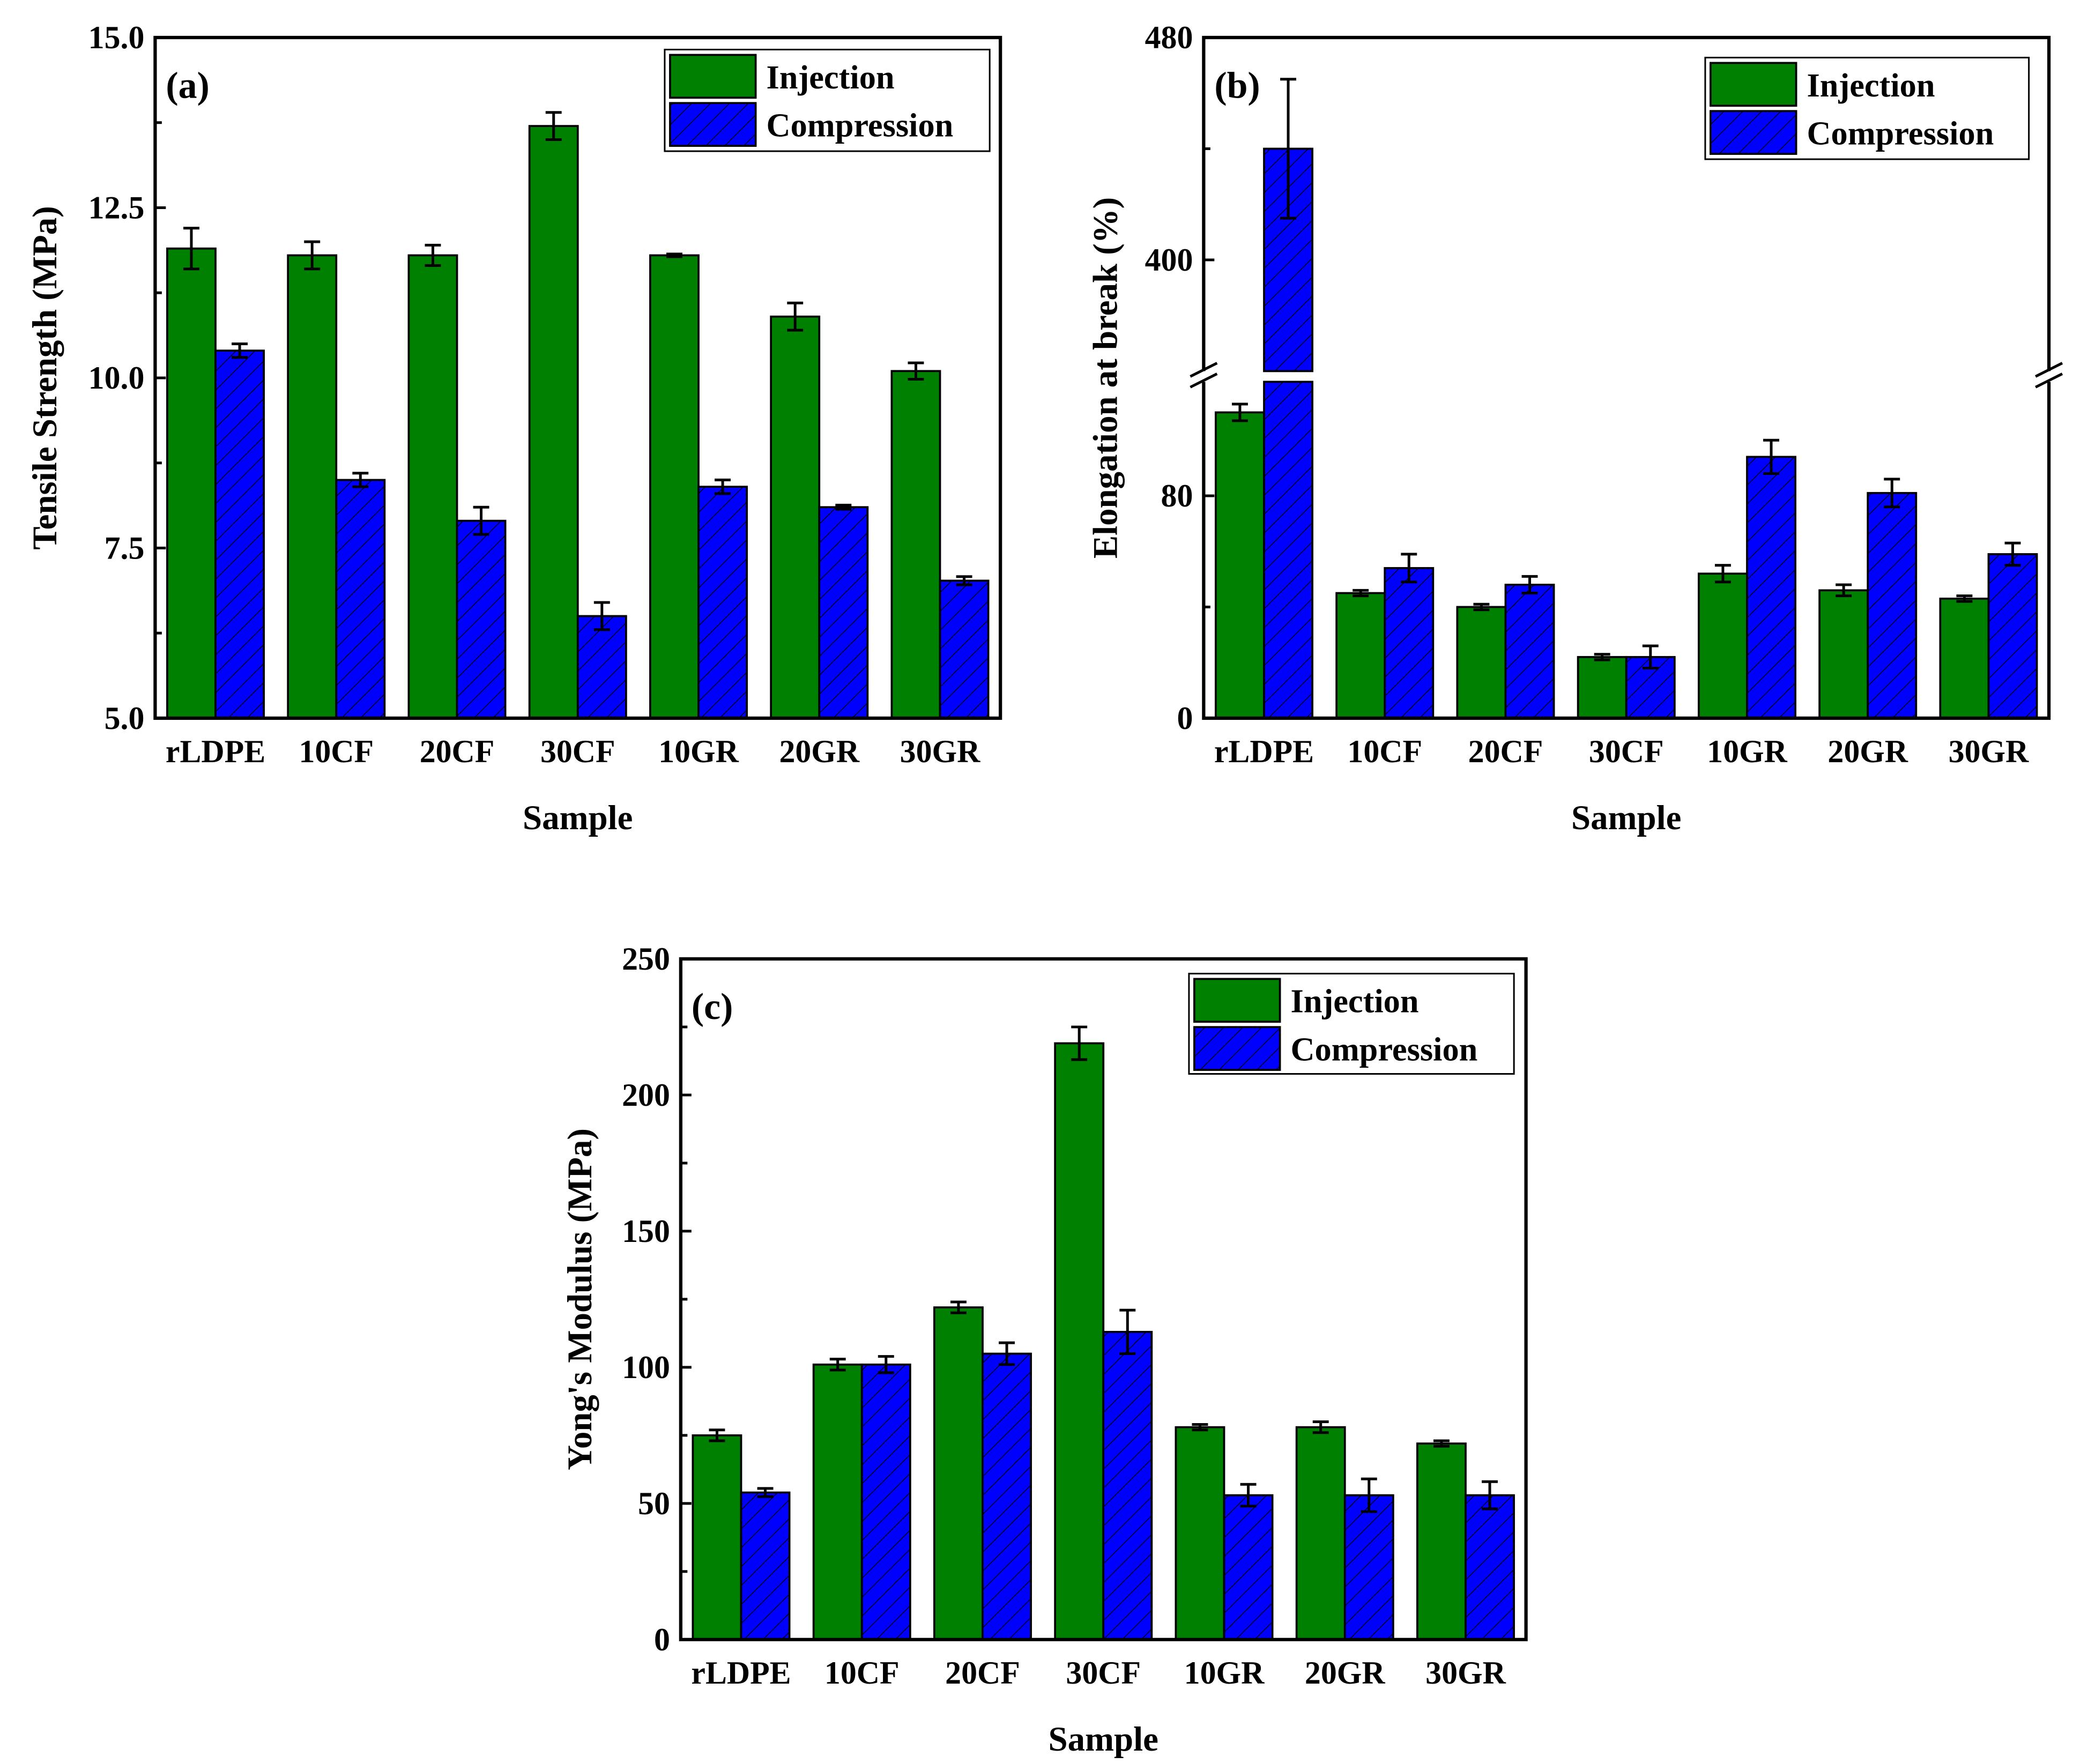 This screenshot has height=1764, width=2073. Describe the element at coordinates (116, 378) in the screenshot. I see `y-tick-label: 10.0` at that location.